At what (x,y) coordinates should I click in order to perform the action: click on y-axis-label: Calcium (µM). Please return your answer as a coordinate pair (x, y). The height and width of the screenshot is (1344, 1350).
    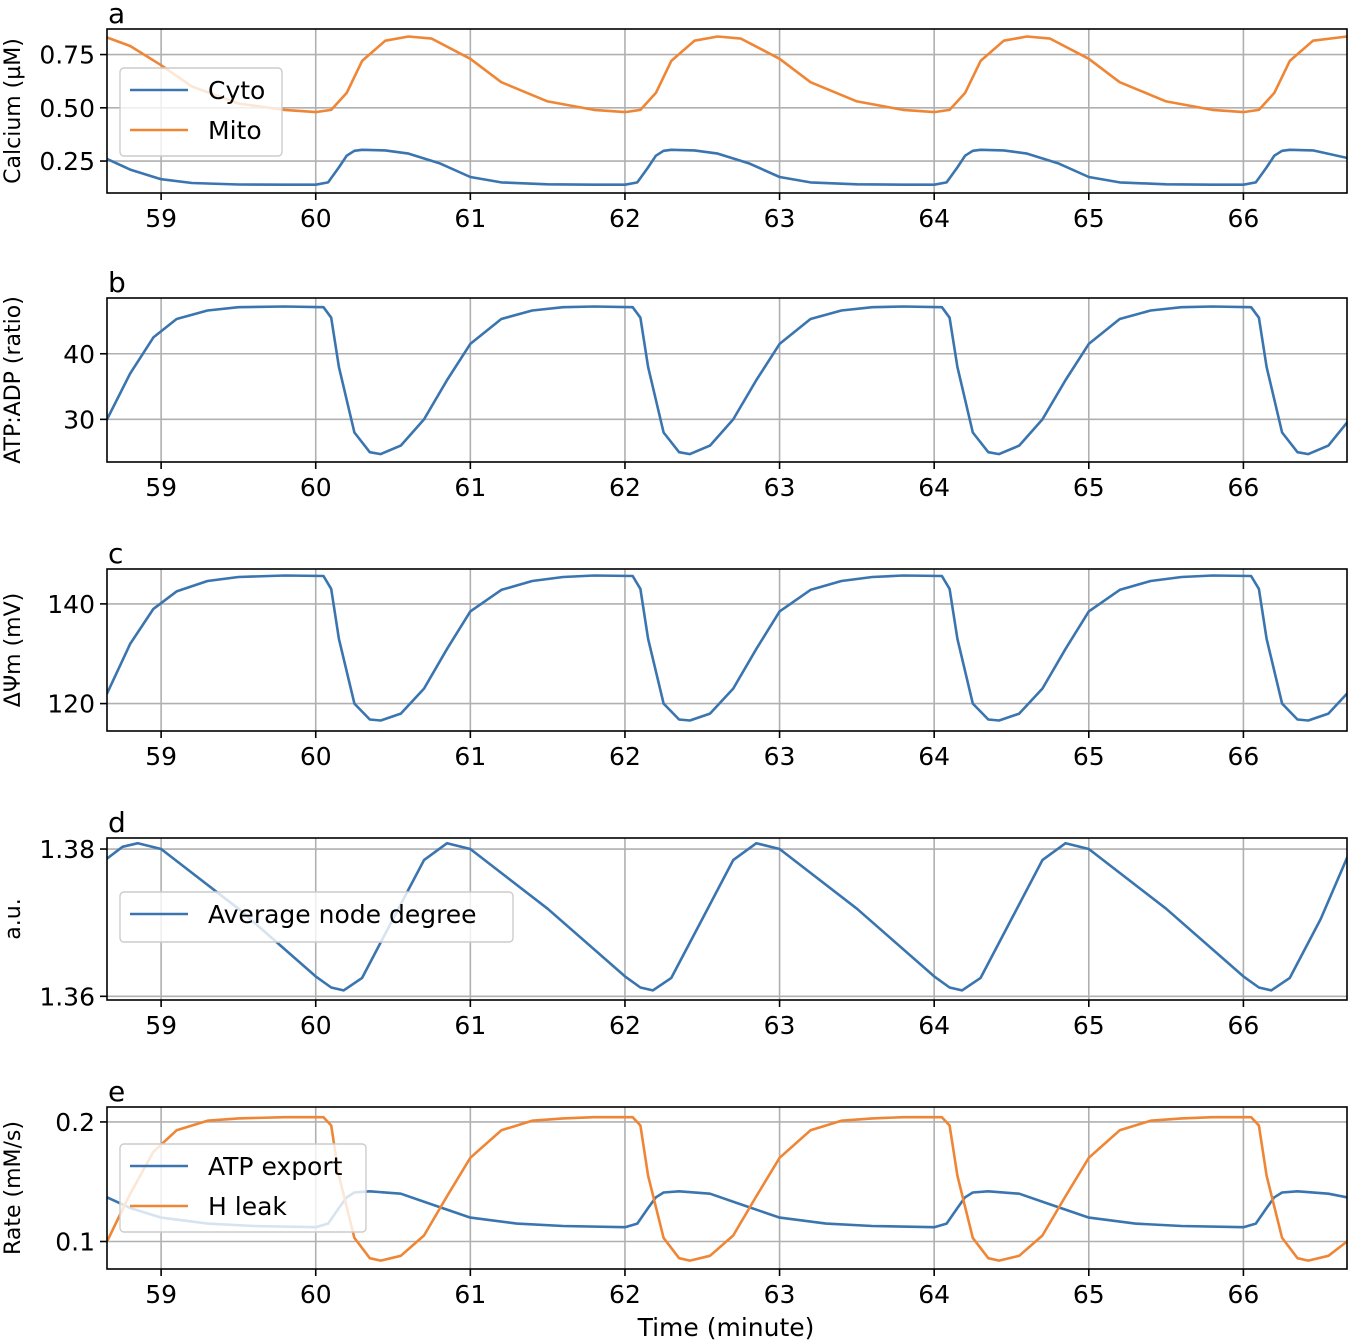
    Looking at the image, I should click on (13, 111).